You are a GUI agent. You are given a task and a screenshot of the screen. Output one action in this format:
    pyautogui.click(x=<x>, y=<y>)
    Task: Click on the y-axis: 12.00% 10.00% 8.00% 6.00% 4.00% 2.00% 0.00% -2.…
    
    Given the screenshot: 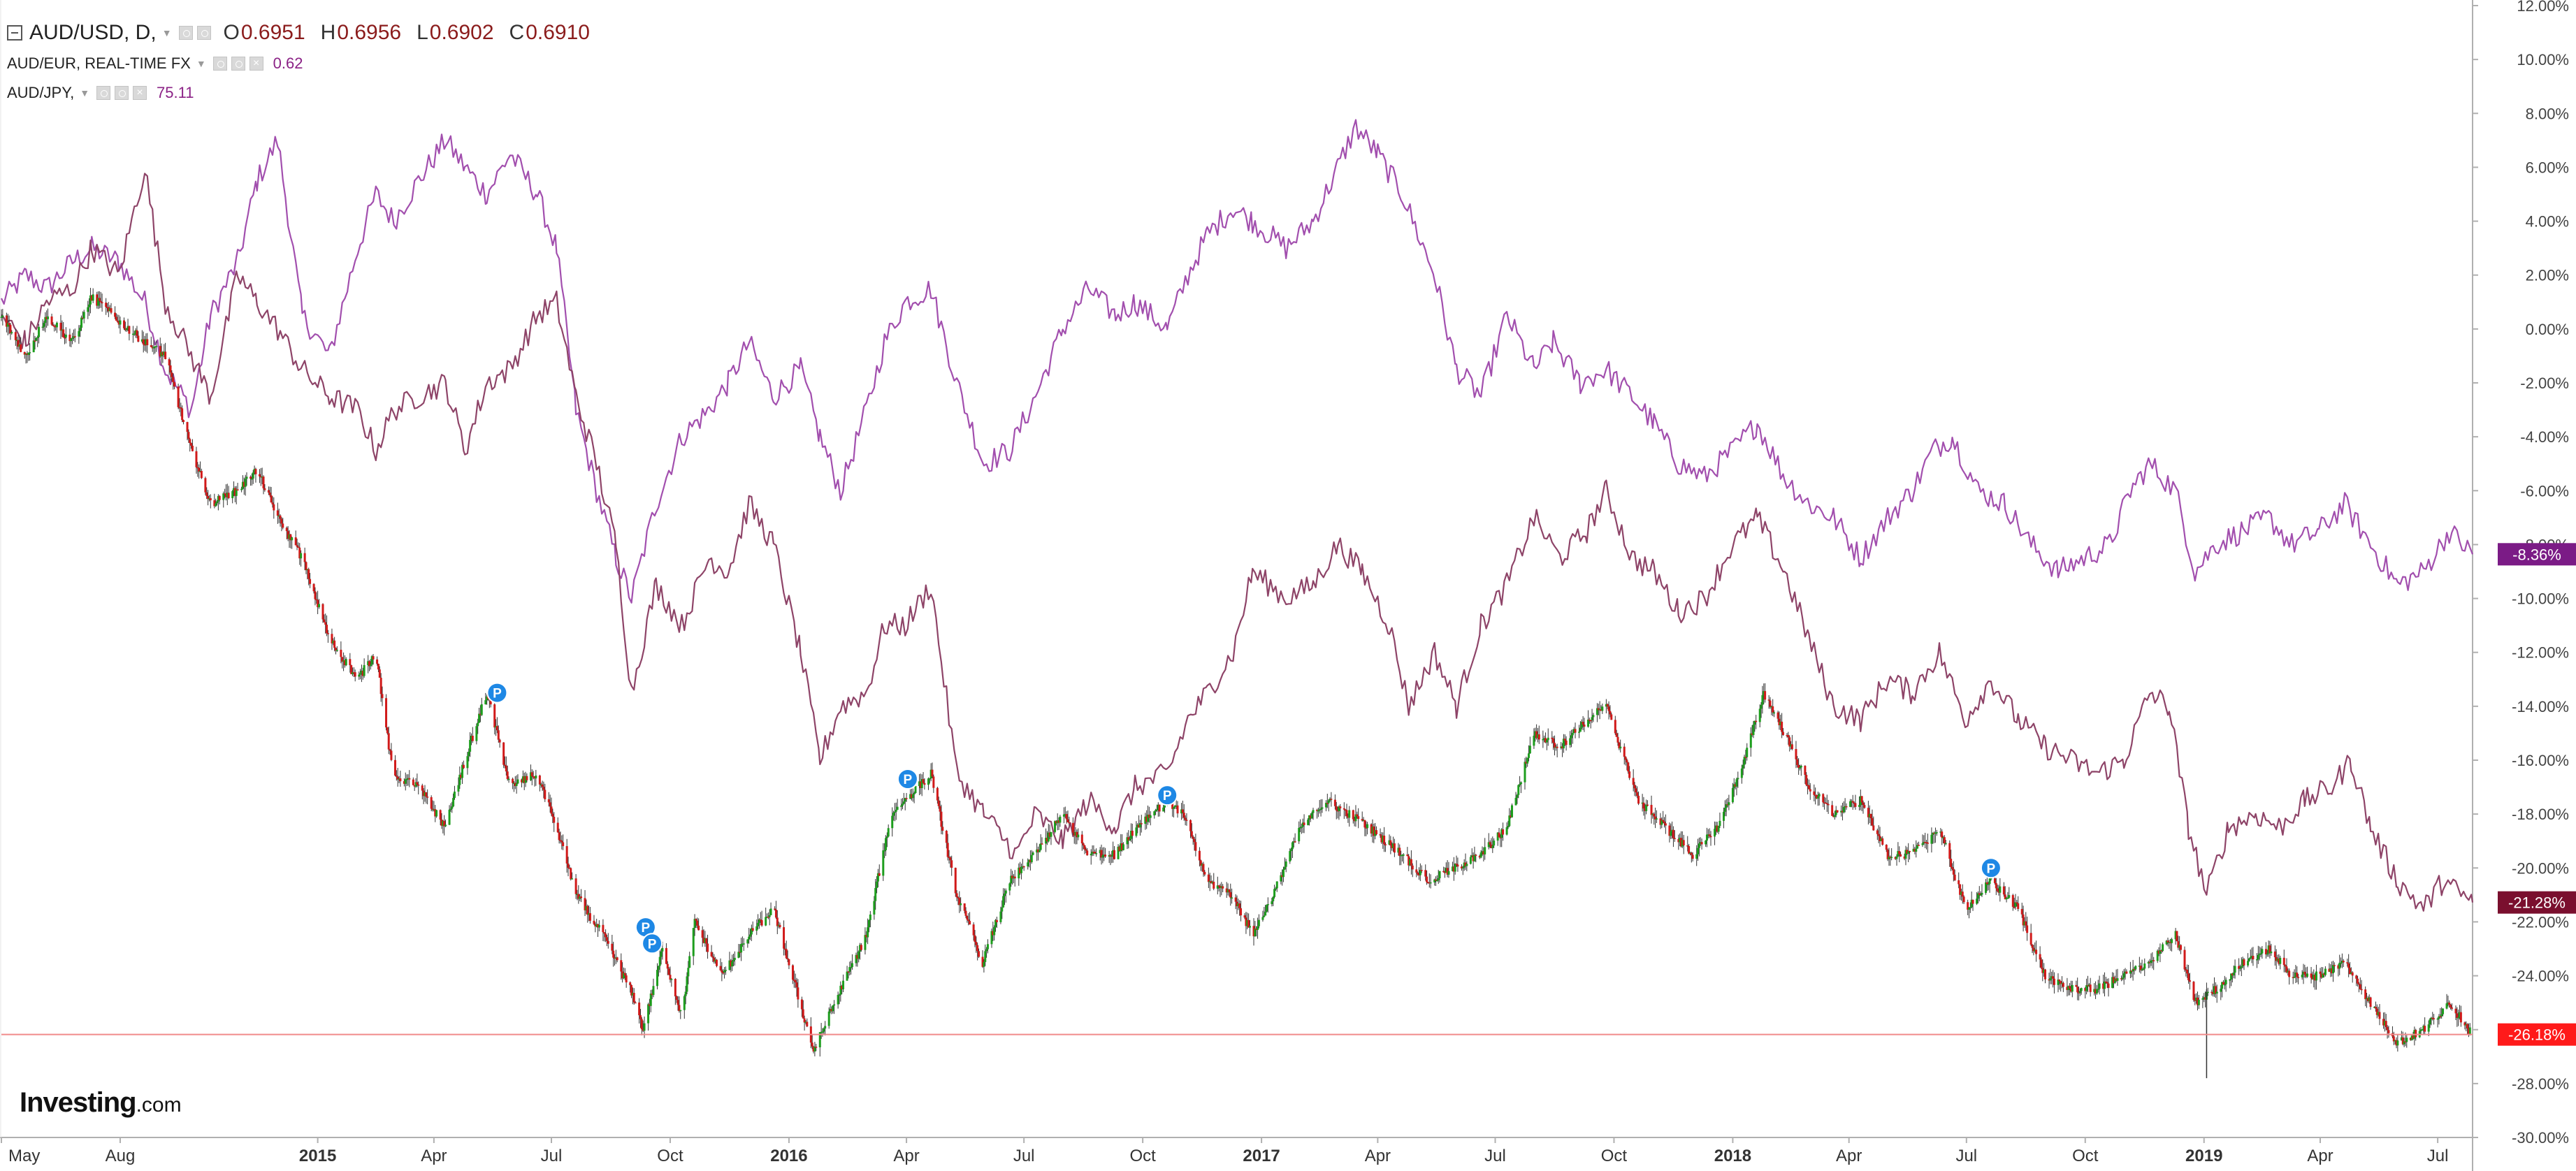 What is the action you would take?
    pyautogui.click(x=2521, y=574)
    